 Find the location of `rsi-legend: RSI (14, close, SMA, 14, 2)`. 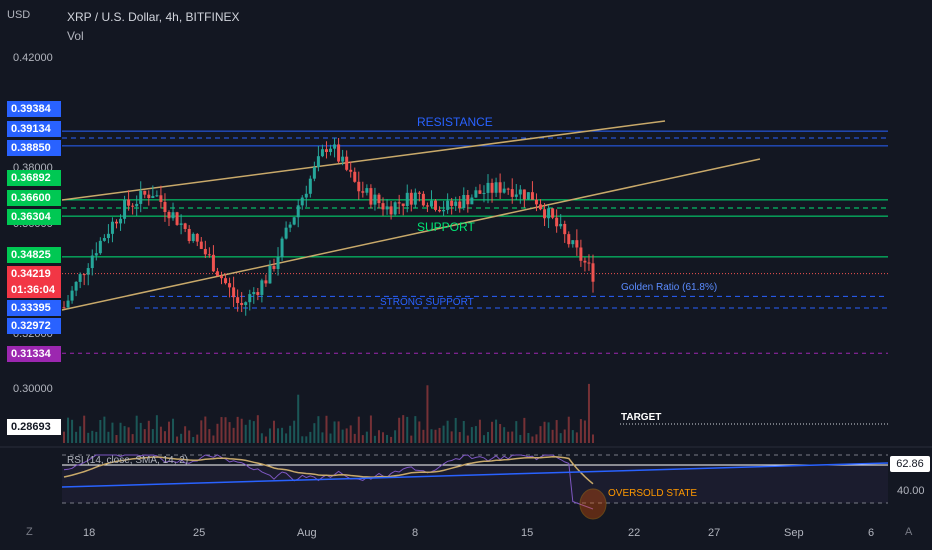

rsi-legend: RSI (14, close, SMA, 14, 2) is located at coordinates (128, 460).